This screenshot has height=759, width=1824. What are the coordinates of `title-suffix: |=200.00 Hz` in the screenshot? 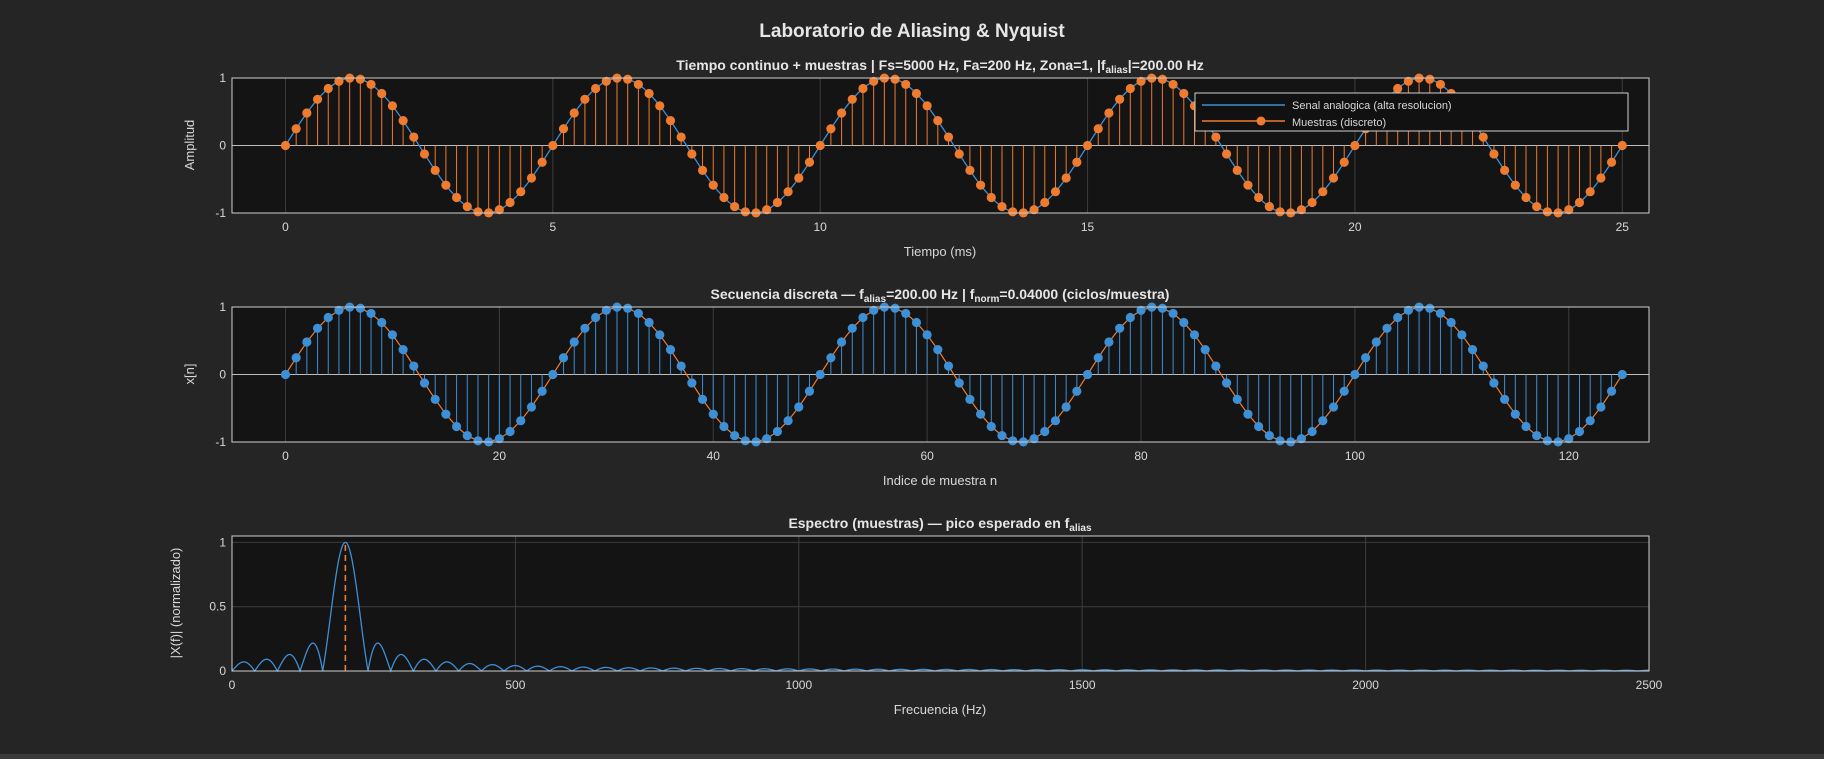 It's located at (1166, 65).